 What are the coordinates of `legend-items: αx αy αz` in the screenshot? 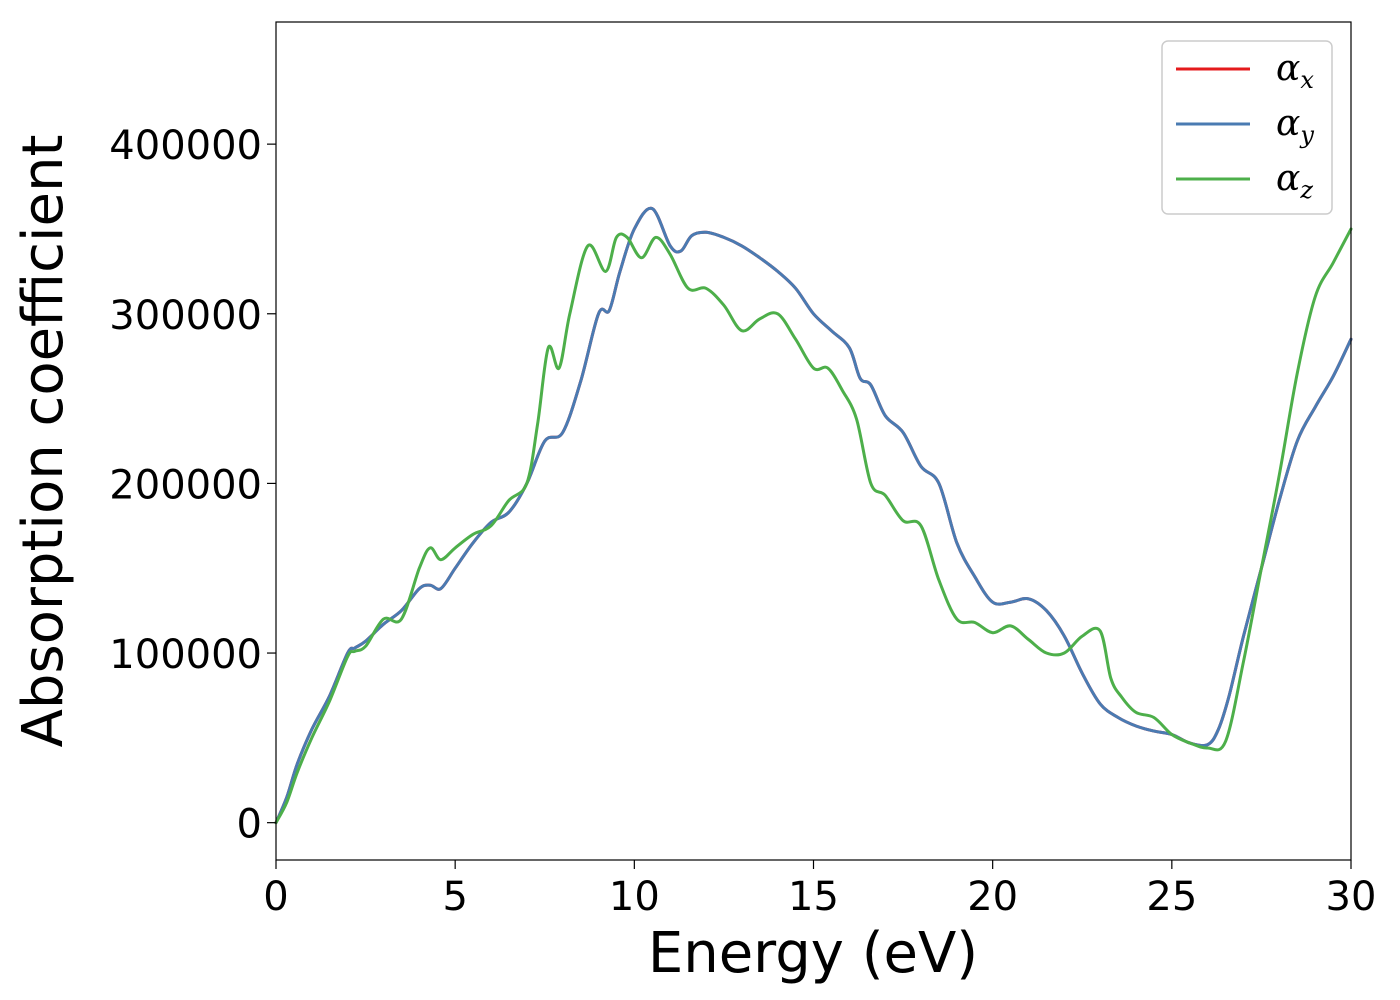 It's located at (1245, 126).